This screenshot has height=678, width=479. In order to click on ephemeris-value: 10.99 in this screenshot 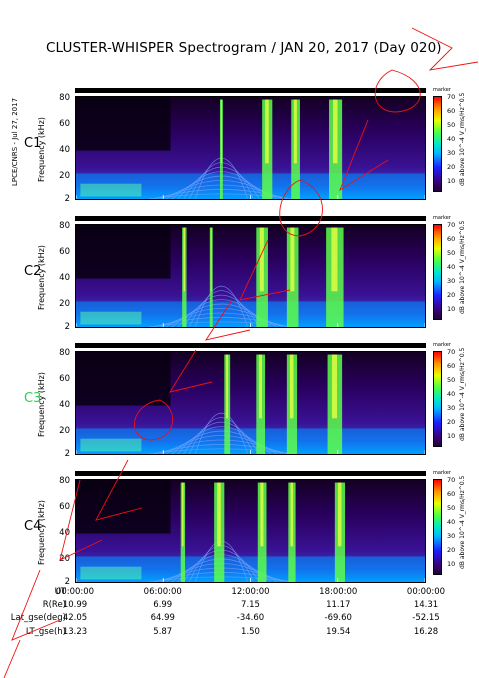, I will do `click(75, 605)`.